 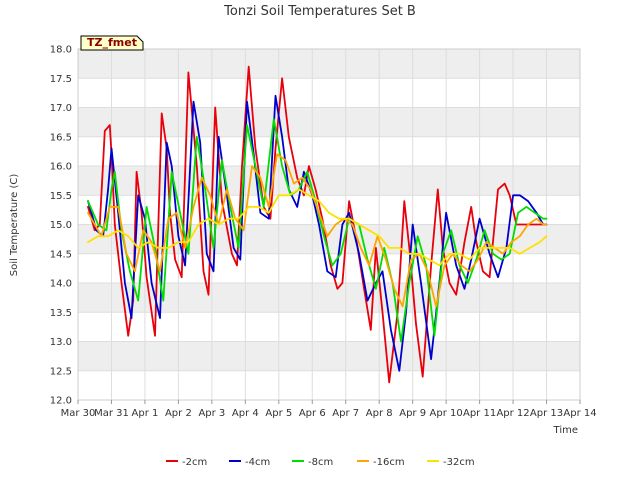 I want to click on x-tick-label: Apr 9, so click(x=412, y=413).